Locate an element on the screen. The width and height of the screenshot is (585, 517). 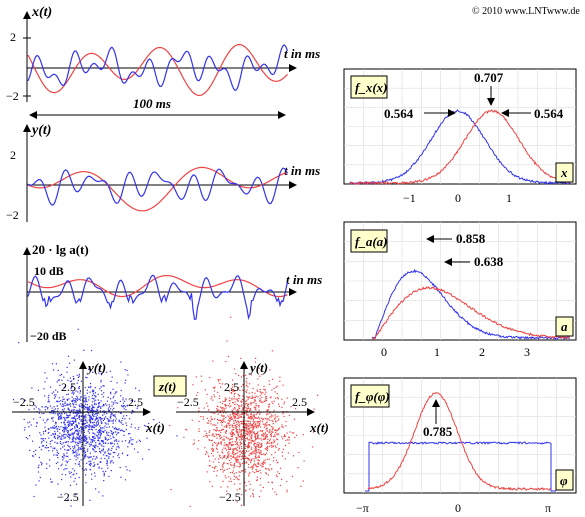
scatter-right-yname: y(t) is located at coordinates (258, 367).